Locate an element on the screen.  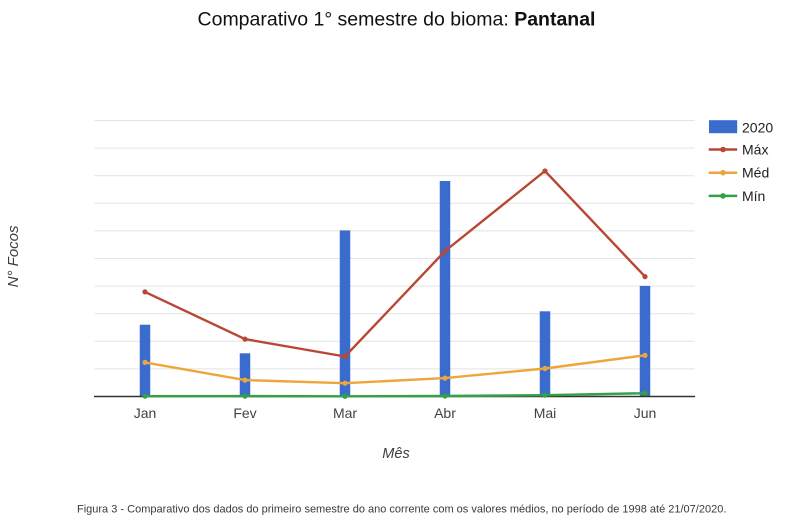
svg-text: Jun is located at coordinates (645, 413).